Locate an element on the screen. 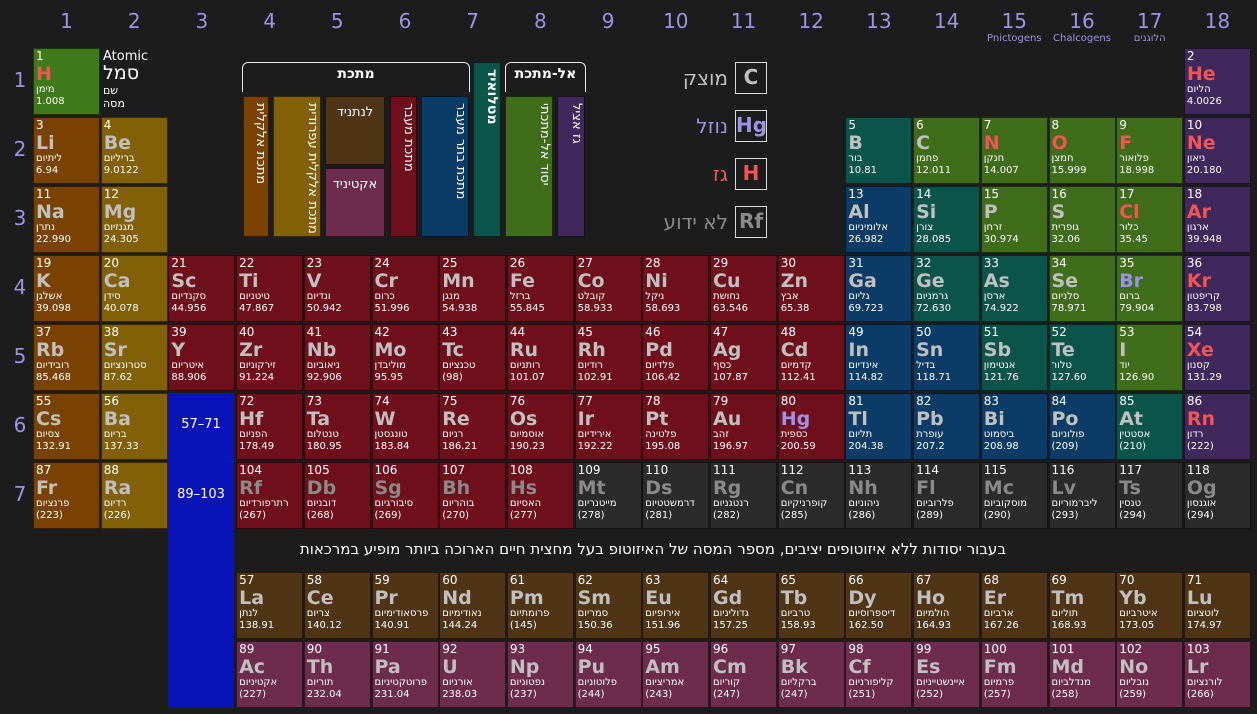 The image size is (1257, 714). element-Ra: 88 Ra רדיום (226) is located at coordinates (134, 495).